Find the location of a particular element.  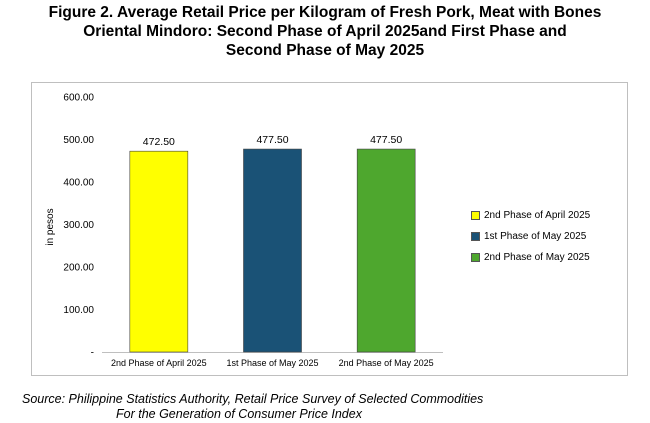

legend-label: 2nd Phase of April 2025 is located at coordinates (537, 215).